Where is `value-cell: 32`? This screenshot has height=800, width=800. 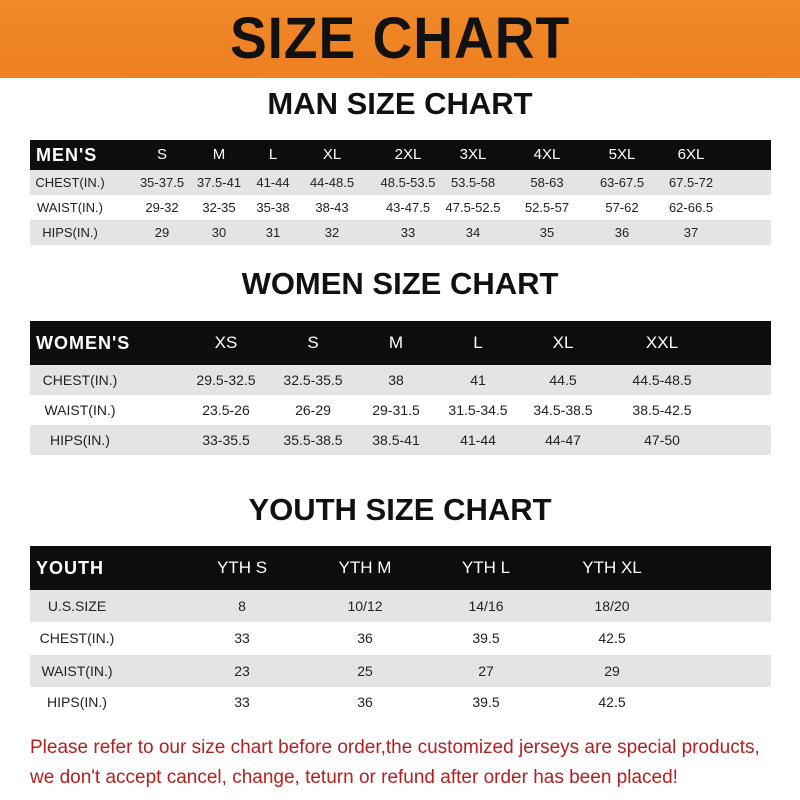 value-cell: 32 is located at coordinates (332, 232).